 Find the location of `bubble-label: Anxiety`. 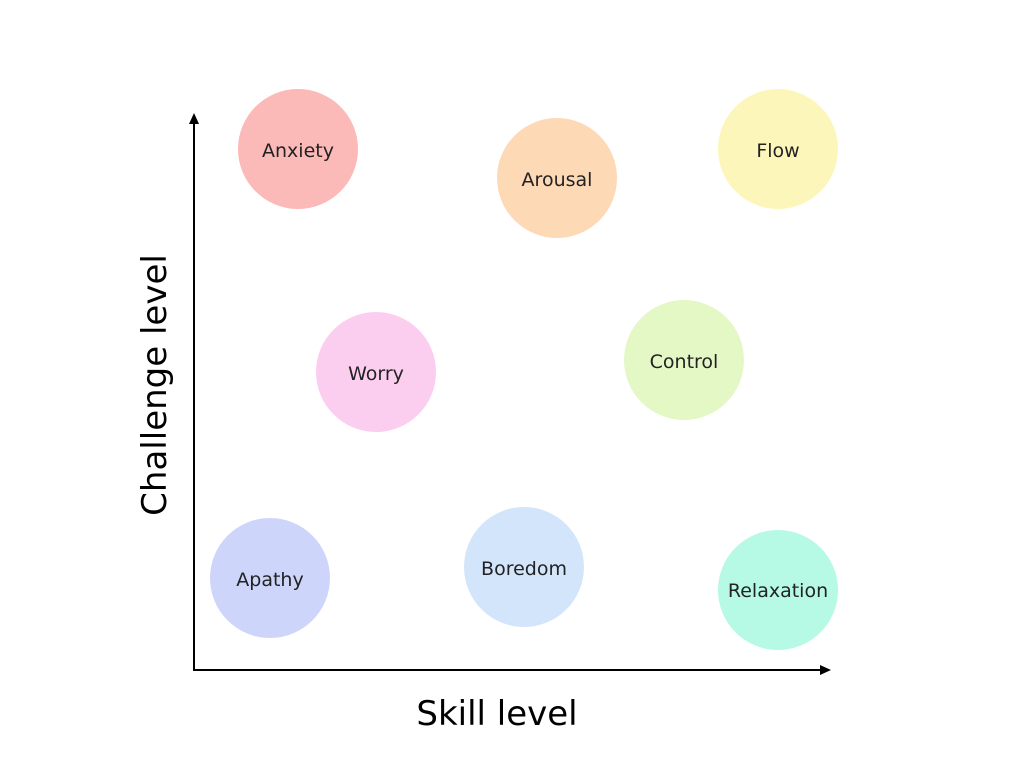

bubble-label: Anxiety is located at coordinates (298, 151).